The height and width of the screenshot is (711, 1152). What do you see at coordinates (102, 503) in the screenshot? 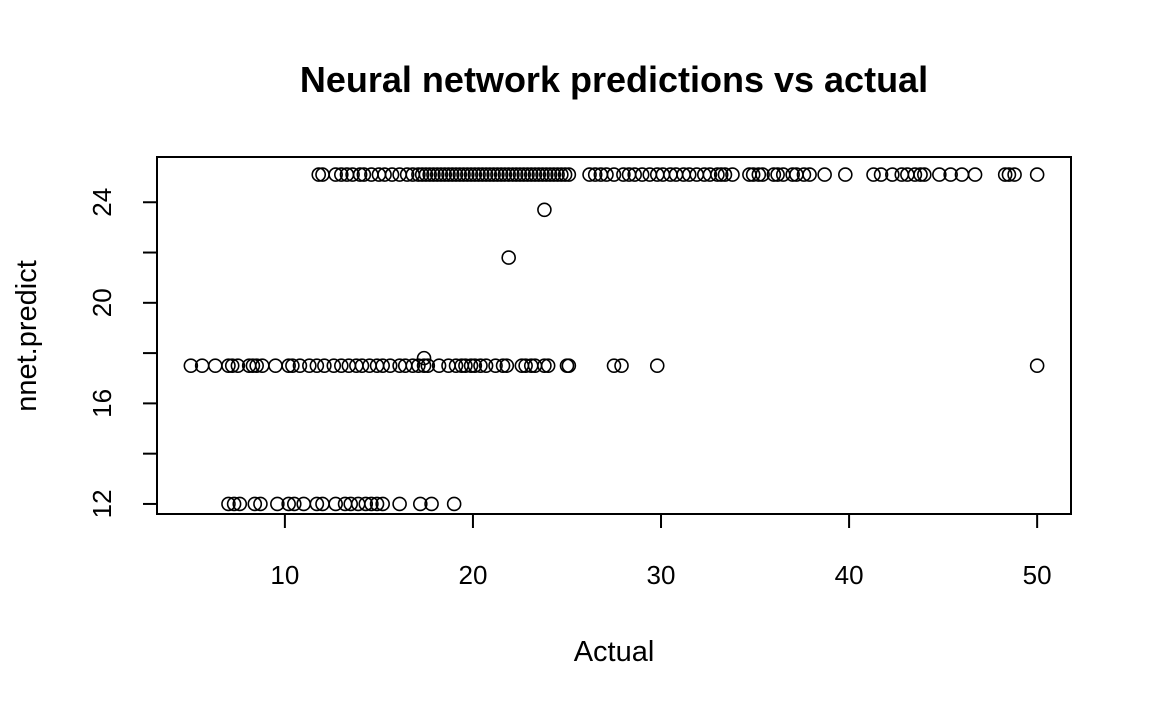
I see `y-tick-label: 12` at bounding box center [102, 503].